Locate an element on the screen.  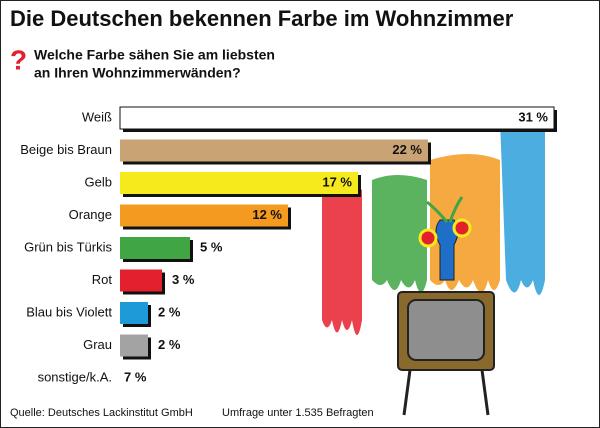
category-label: Gelb is located at coordinates (98, 181).